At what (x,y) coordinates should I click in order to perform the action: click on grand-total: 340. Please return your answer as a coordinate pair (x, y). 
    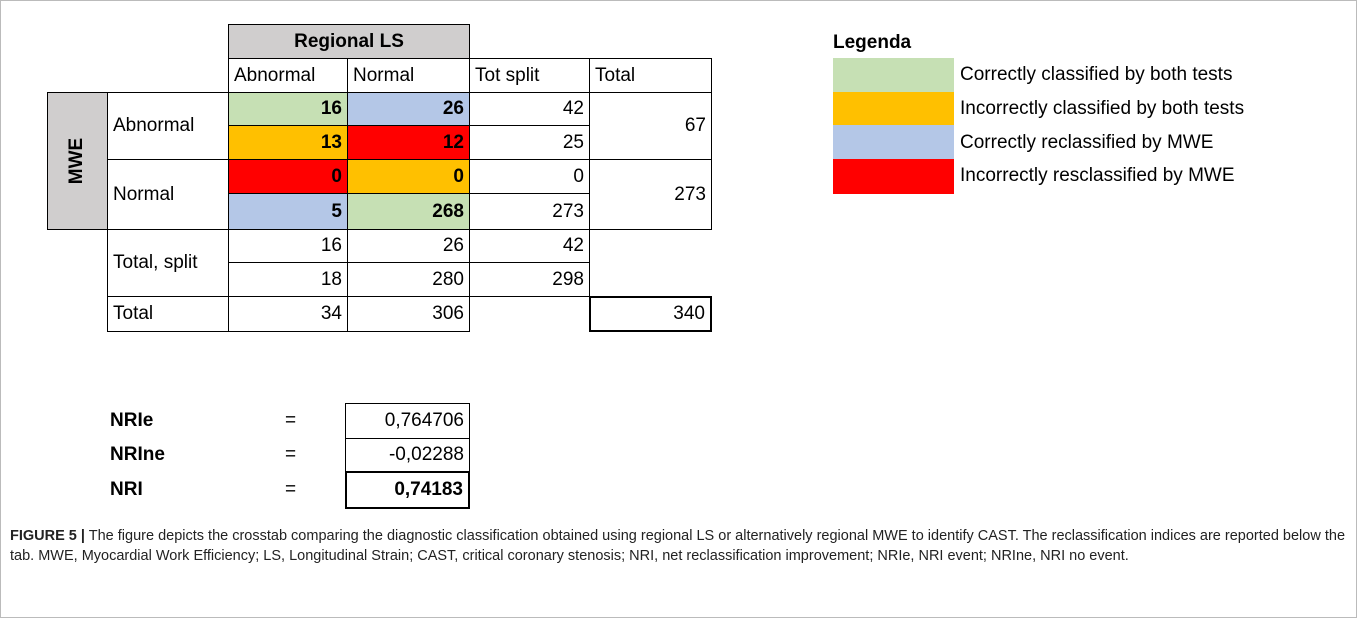
    Looking at the image, I should click on (650, 314).